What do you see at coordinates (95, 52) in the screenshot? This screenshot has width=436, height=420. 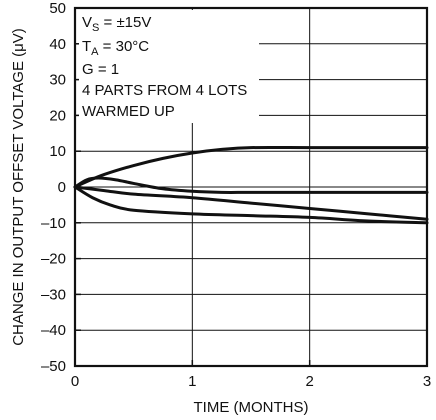 I see `annotation-ta-sub: A` at bounding box center [95, 52].